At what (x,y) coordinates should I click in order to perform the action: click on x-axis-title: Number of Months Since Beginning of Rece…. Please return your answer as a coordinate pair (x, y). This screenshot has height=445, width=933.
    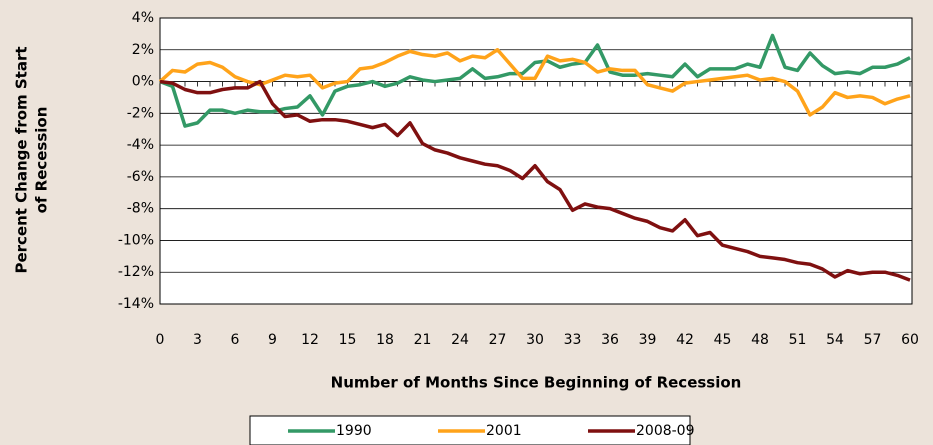
    Looking at the image, I should click on (536, 383).